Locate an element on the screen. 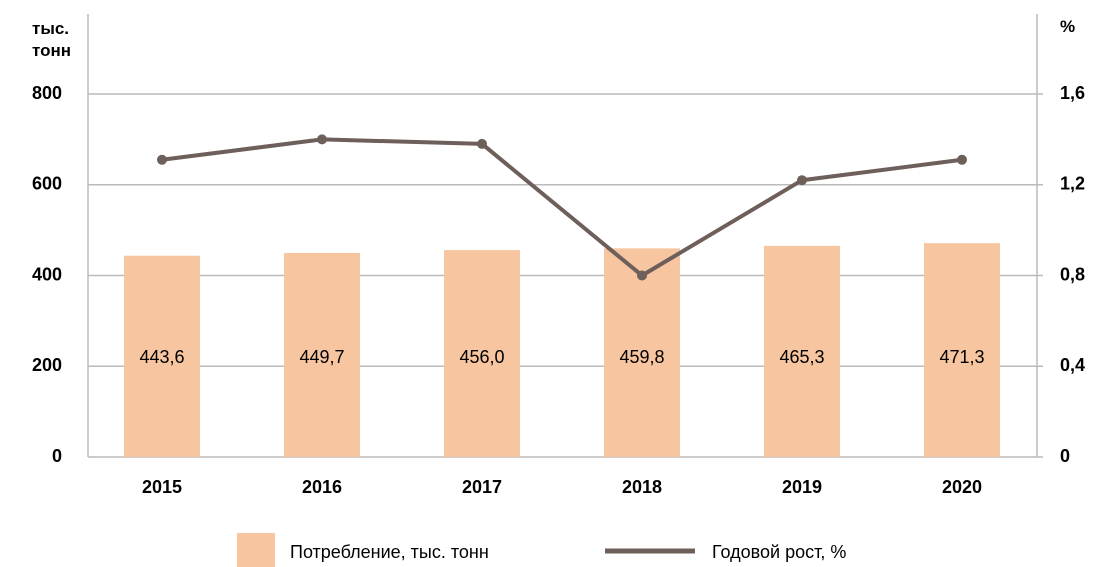 The width and height of the screenshot is (1097, 567). y2-tick-label: 0,8 is located at coordinates (1072, 274).